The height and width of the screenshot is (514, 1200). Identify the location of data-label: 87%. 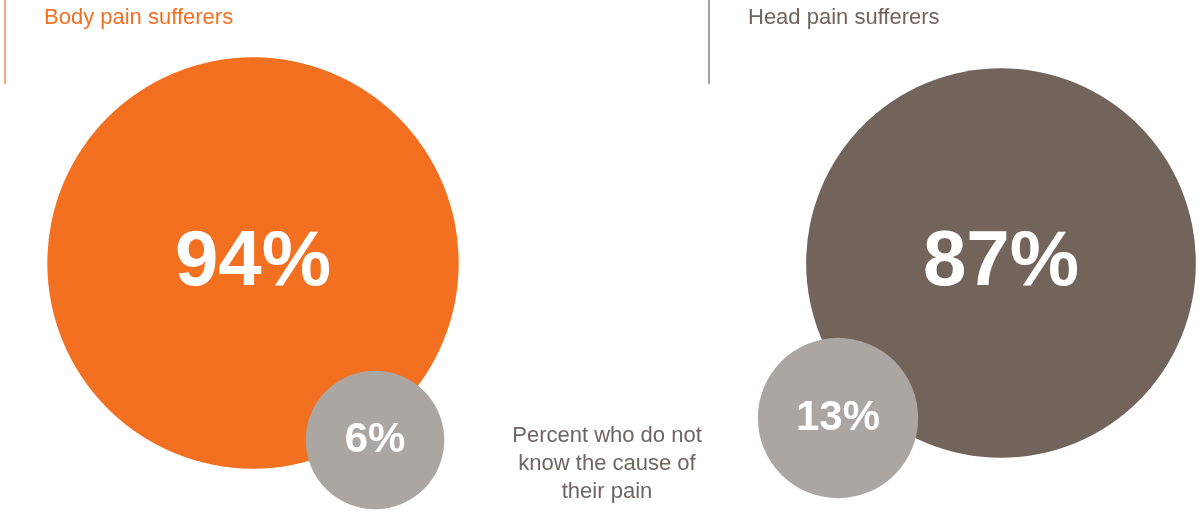
(1001, 257).